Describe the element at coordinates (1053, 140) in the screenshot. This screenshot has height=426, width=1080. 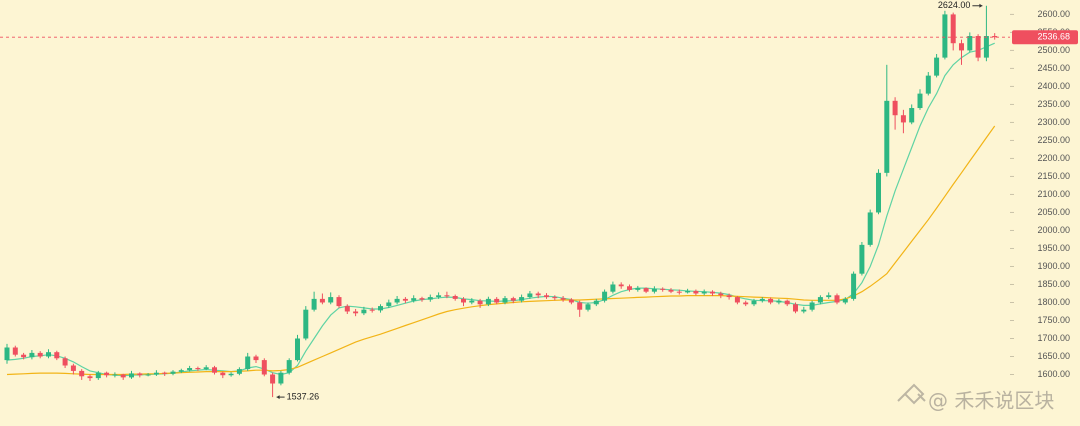
I see `y-tick-label: 2250.00` at that location.